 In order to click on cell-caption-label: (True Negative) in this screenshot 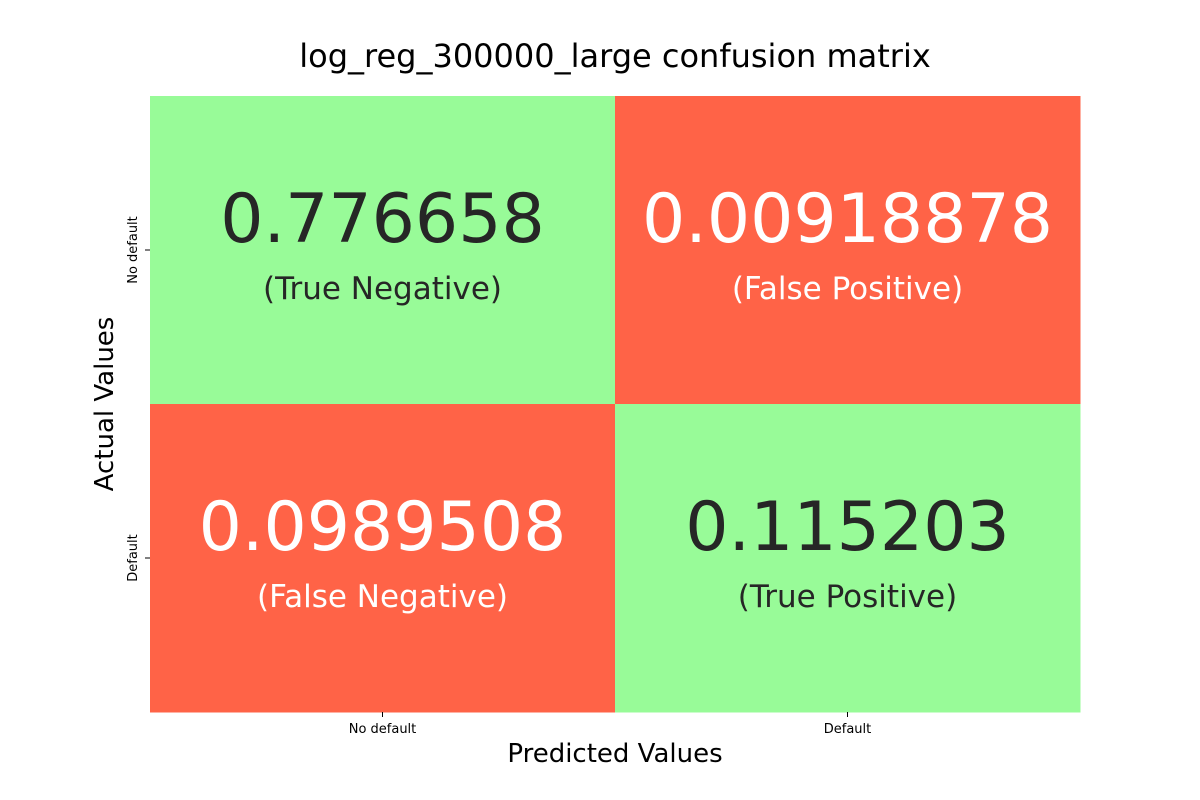, I will do `click(382, 289)`.